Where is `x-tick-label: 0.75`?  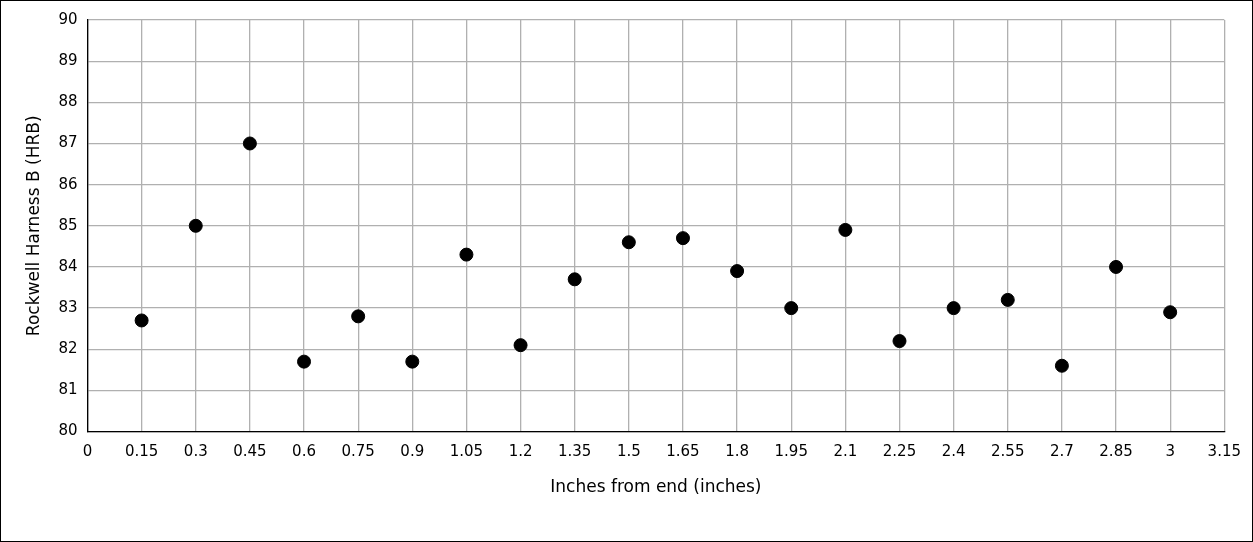 x-tick-label: 0.75 is located at coordinates (358, 451).